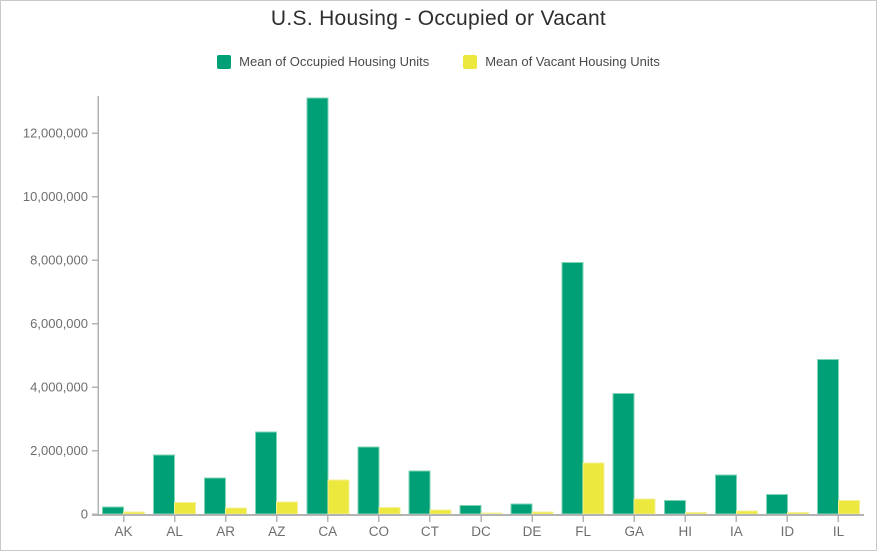  I want to click on bar-vacant-ak, so click(134, 513).